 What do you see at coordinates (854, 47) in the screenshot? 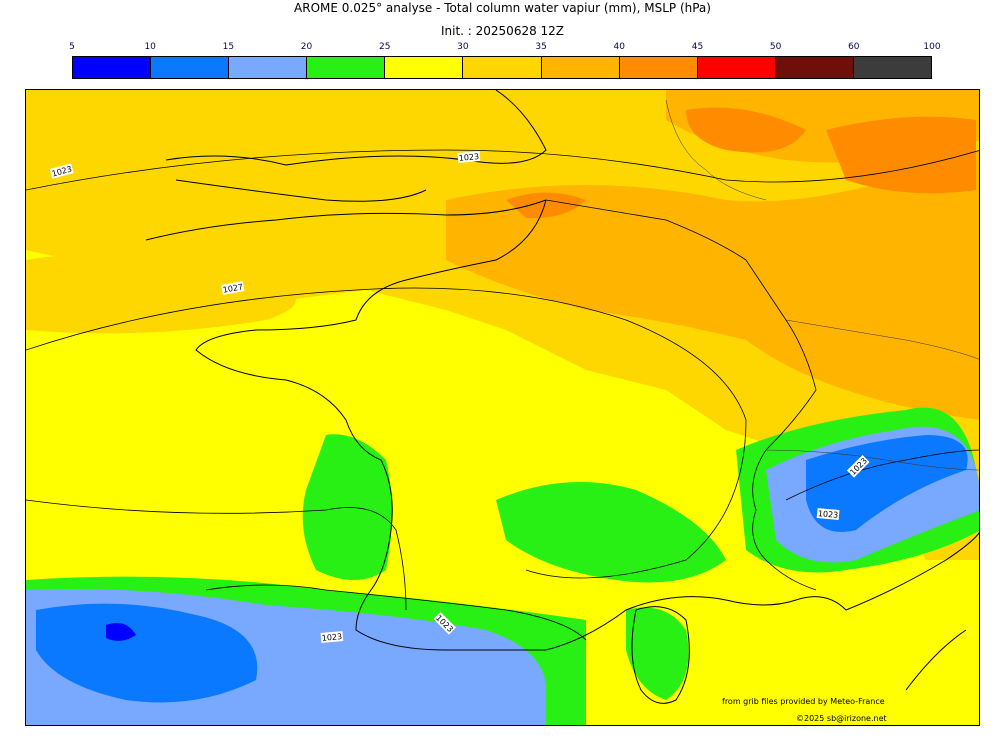
I see `colorbar-tick-label: 60` at bounding box center [854, 47].